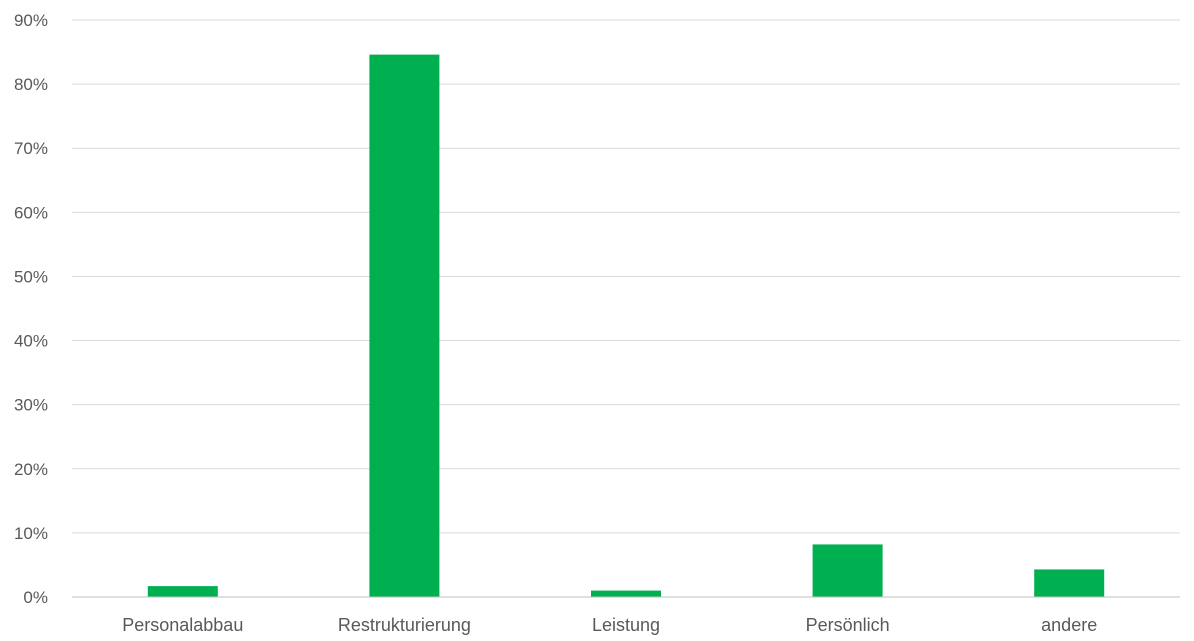 The image size is (1194, 641). I want to click on y-tick-label: 80%, so click(31, 84).